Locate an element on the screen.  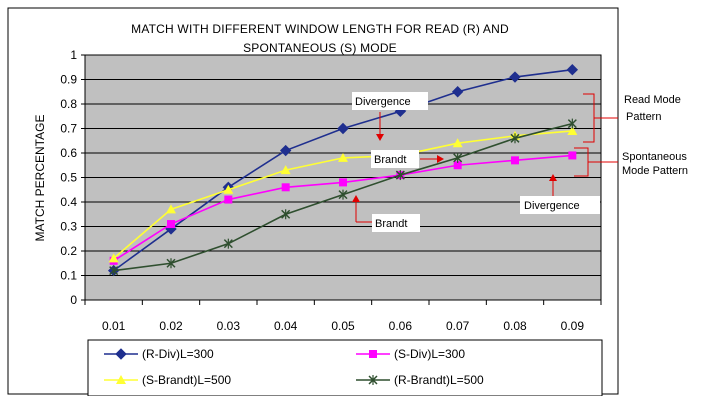
y-tick-label: 0.6 is located at coordinates (68, 153).